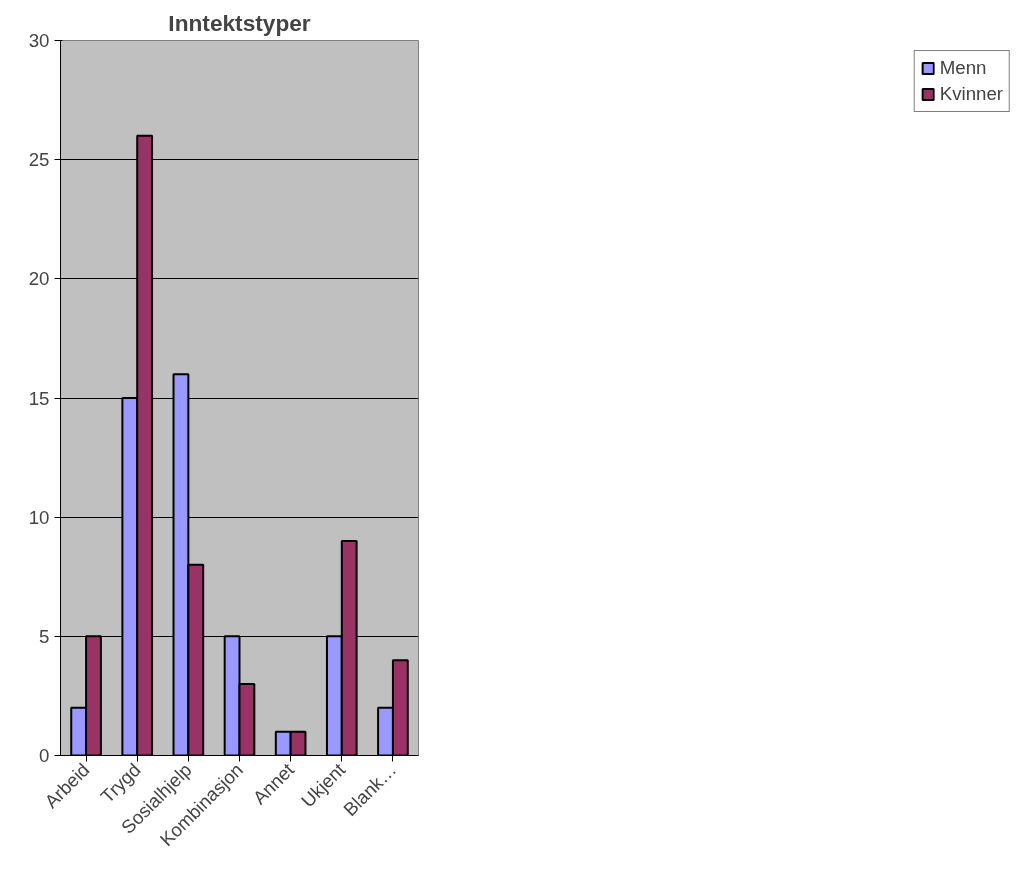 The width and height of the screenshot is (1030, 873). Describe the element at coordinates (963, 68) in the screenshot. I see `legend-label: Menn` at that location.